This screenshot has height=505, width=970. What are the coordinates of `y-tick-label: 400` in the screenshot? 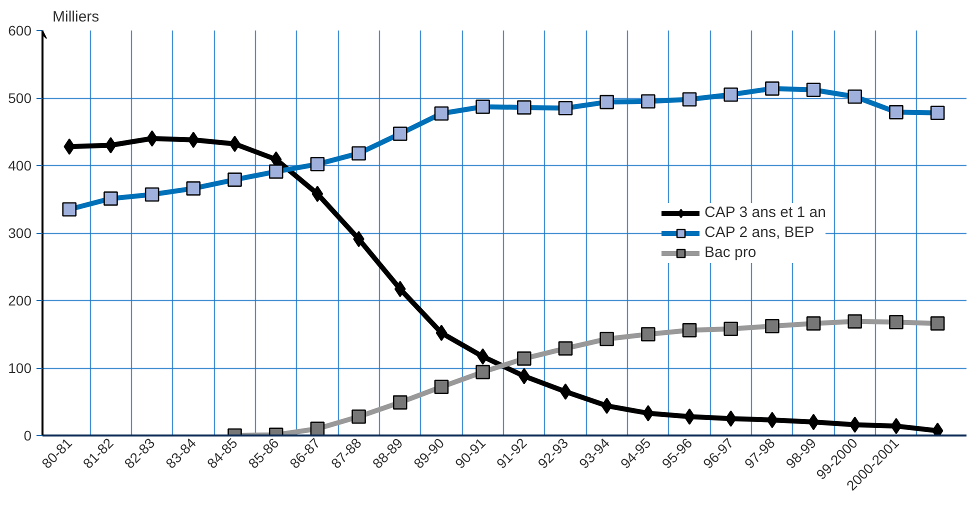 It's located at (20, 166).